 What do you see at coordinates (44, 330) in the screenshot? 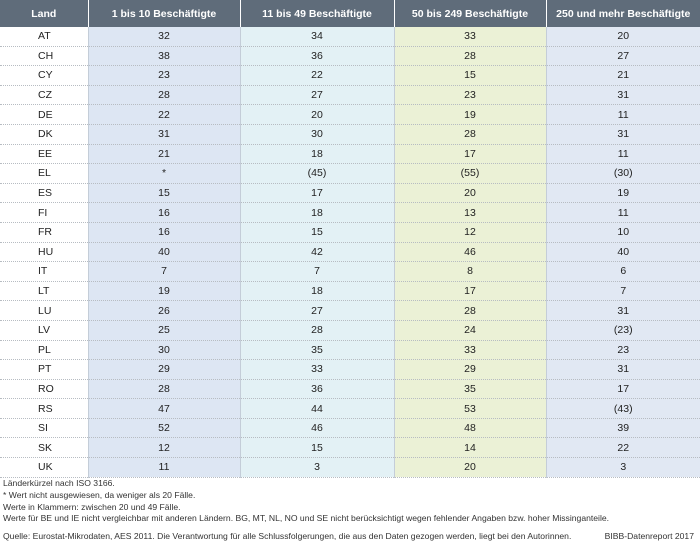
I see `country-code-cell: LV` at bounding box center [44, 330].